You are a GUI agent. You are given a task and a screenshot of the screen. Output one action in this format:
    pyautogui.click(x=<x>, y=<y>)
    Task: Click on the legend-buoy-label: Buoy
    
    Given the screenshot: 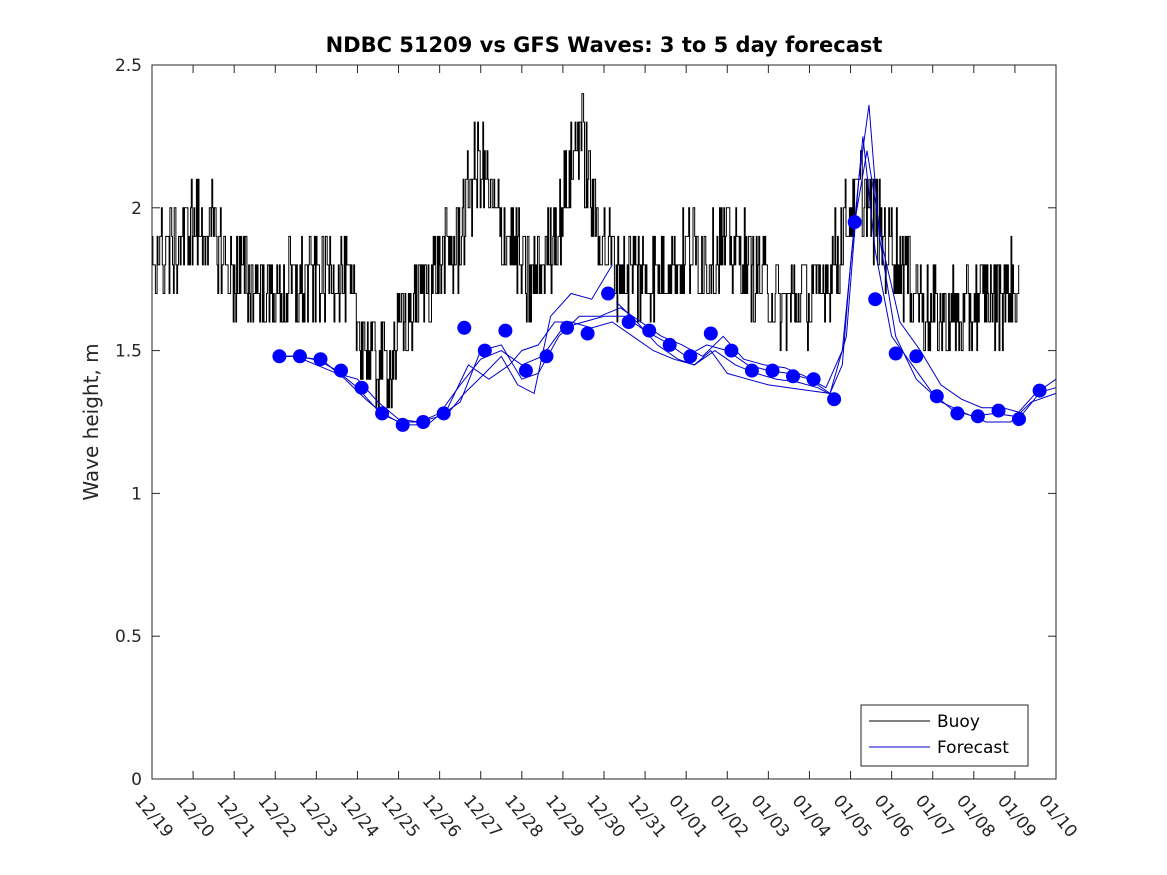 What is the action you would take?
    pyautogui.click(x=958, y=722)
    